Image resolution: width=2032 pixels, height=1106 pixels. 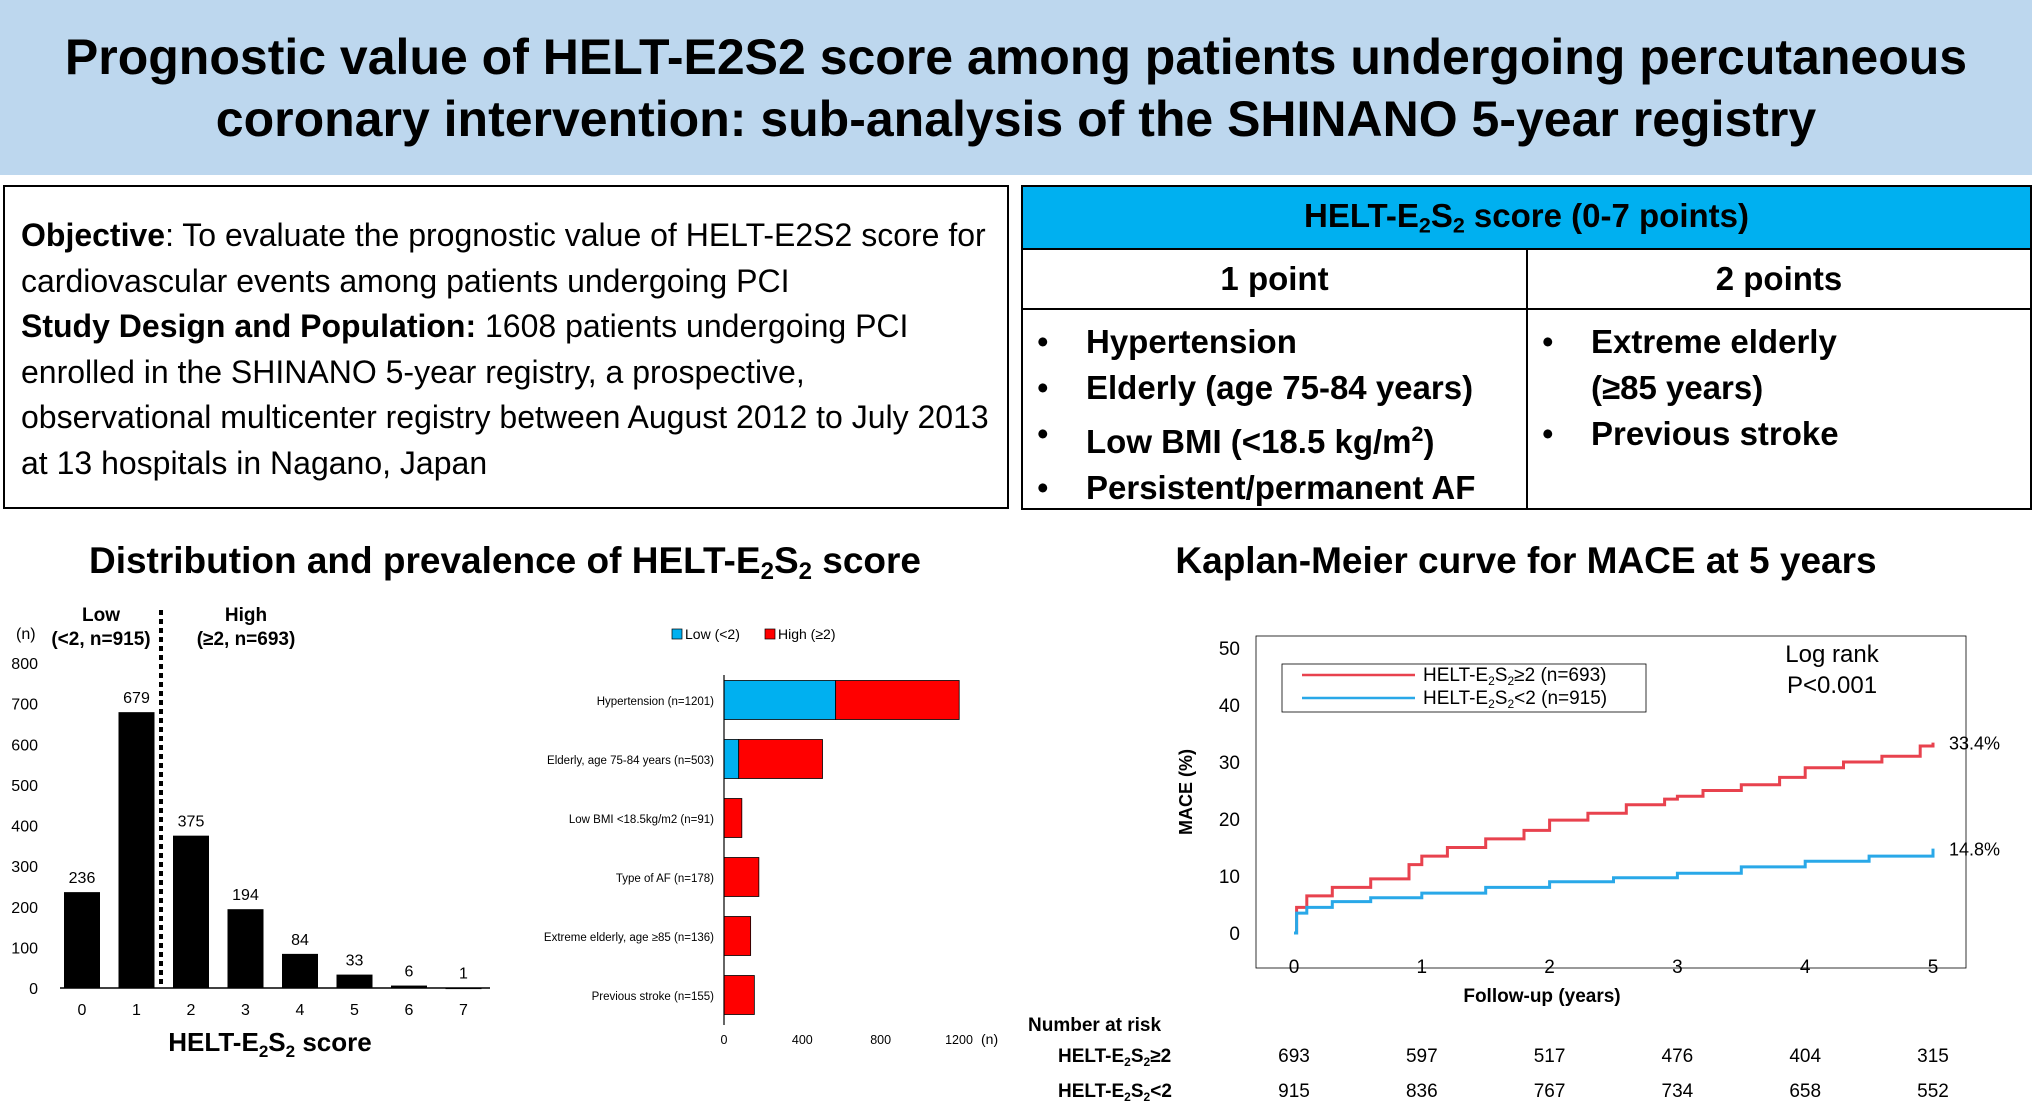 What do you see at coordinates (1832, 654) in the screenshot?
I see `km-logrank-label: Log rank` at bounding box center [1832, 654].